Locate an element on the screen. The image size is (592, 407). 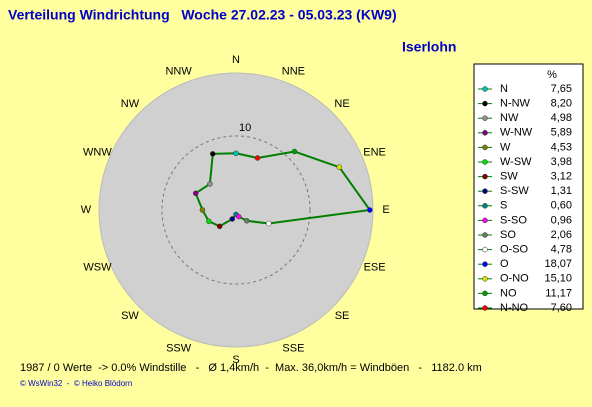
legend-value: 1,31 is located at coordinates (561, 191).